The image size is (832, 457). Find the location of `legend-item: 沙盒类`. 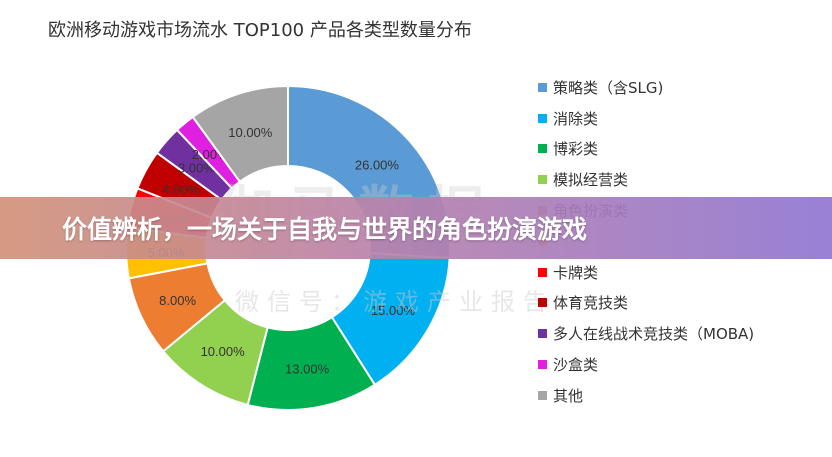

legend-item: 沙盒类 is located at coordinates (646, 364).